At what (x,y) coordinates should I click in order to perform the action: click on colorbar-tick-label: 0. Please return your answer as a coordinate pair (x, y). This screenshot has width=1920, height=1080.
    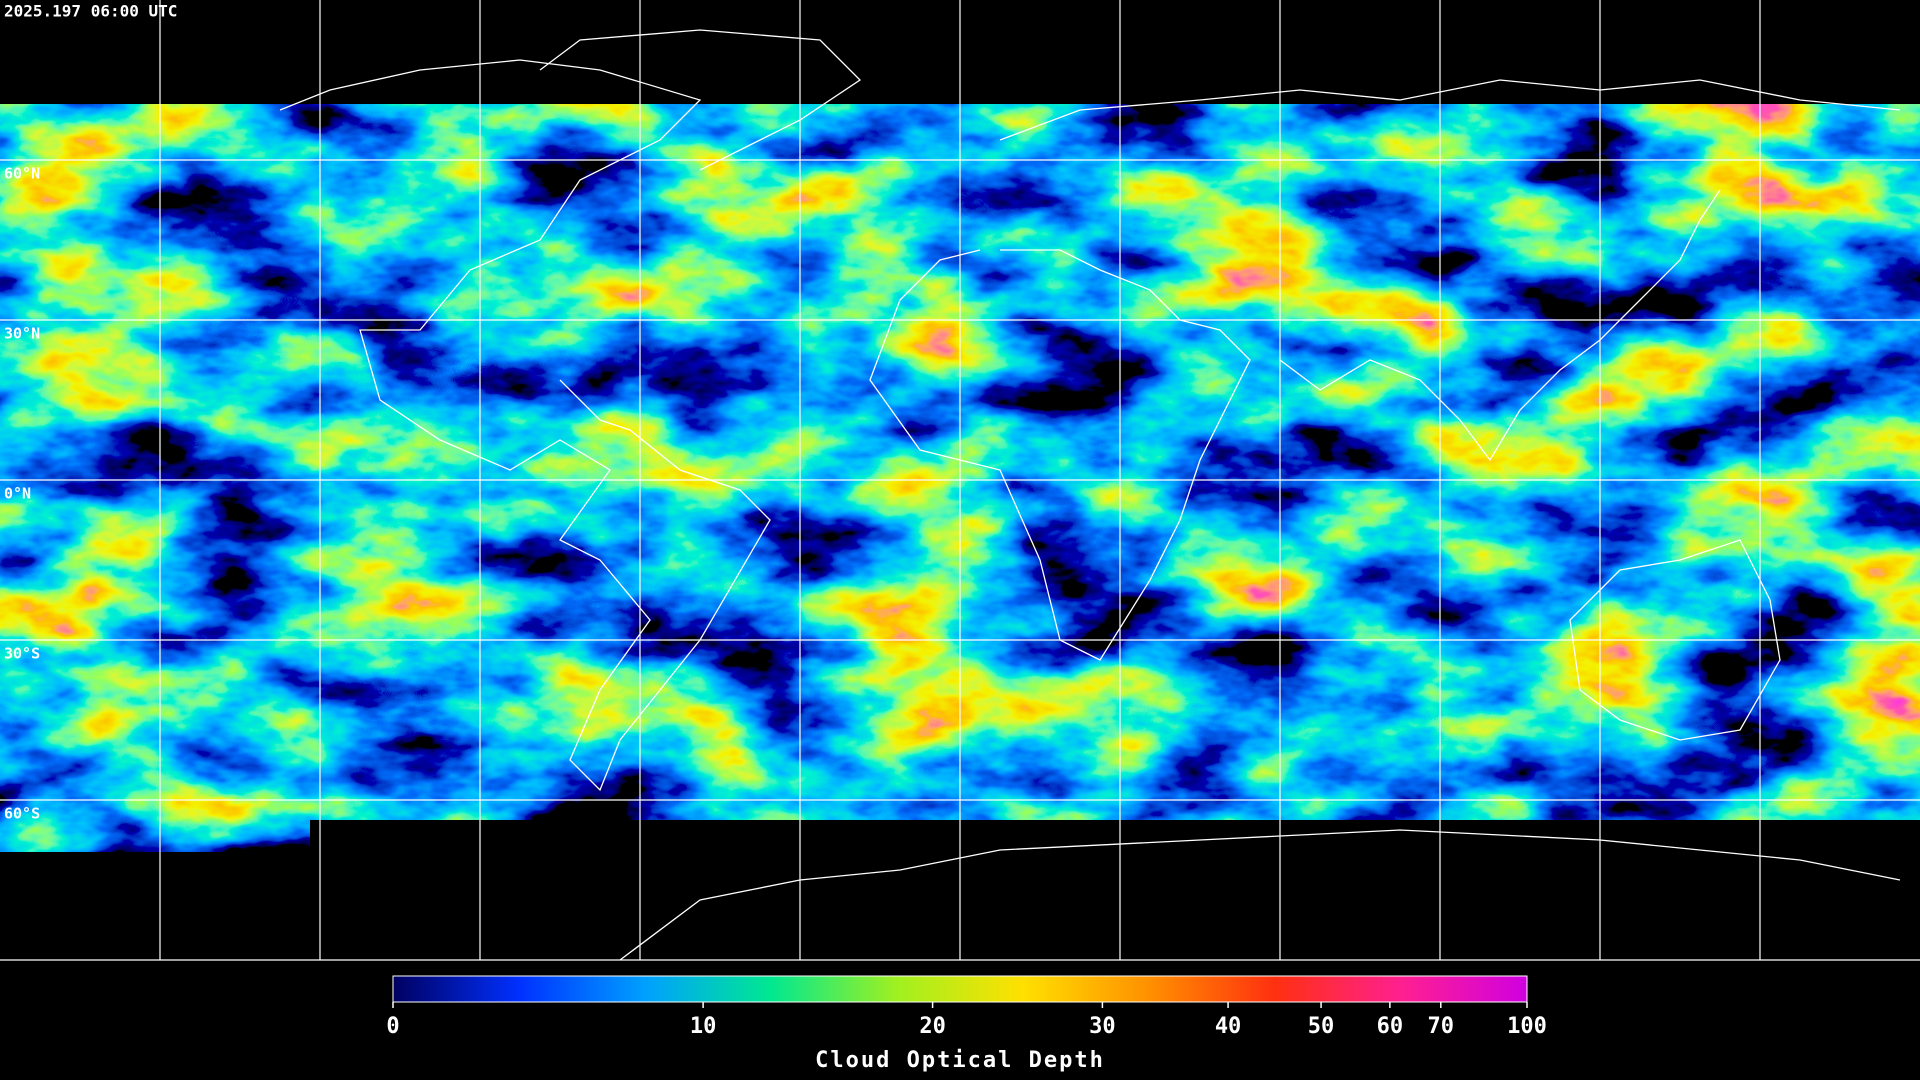
    Looking at the image, I should click on (392, 1026).